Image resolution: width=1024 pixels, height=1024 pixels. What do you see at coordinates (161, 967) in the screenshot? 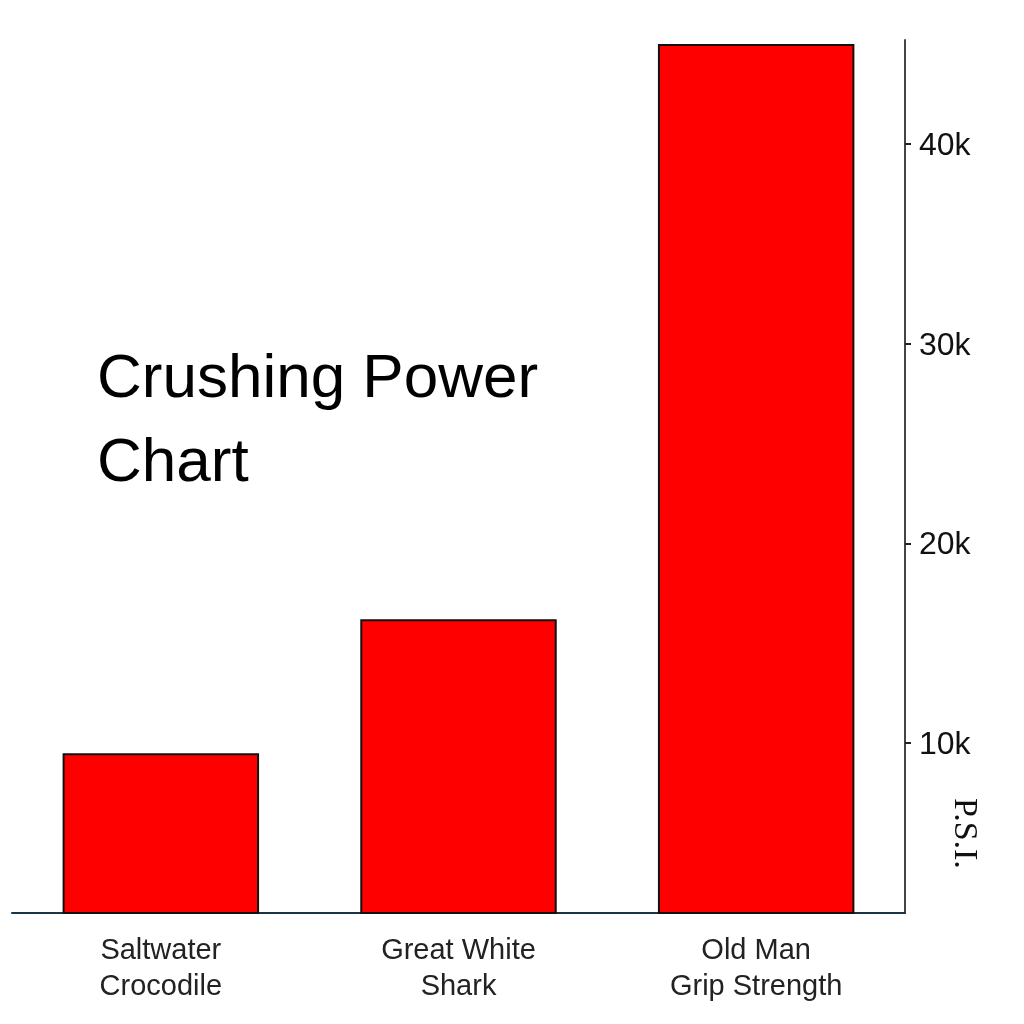
I see `x-tick-label: Saltwater Crocodile` at bounding box center [161, 967].